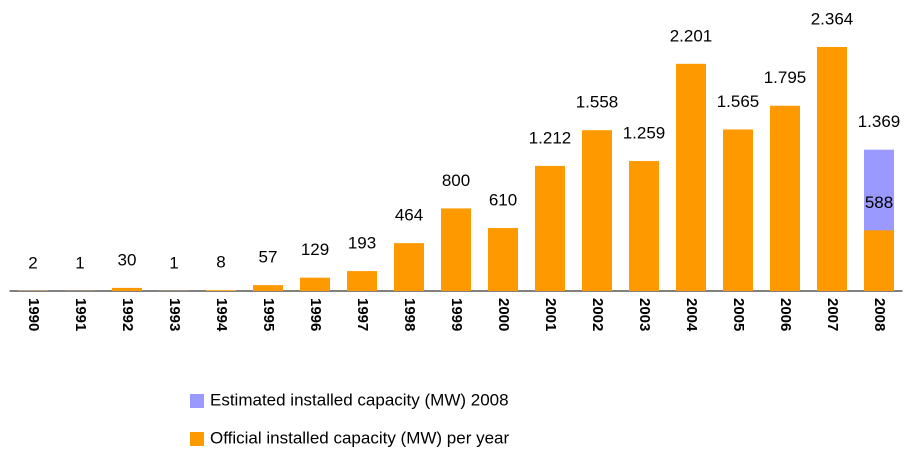  Describe the element at coordinates (268, 257) in the screenshot. I see `data-label: 57` at that location.